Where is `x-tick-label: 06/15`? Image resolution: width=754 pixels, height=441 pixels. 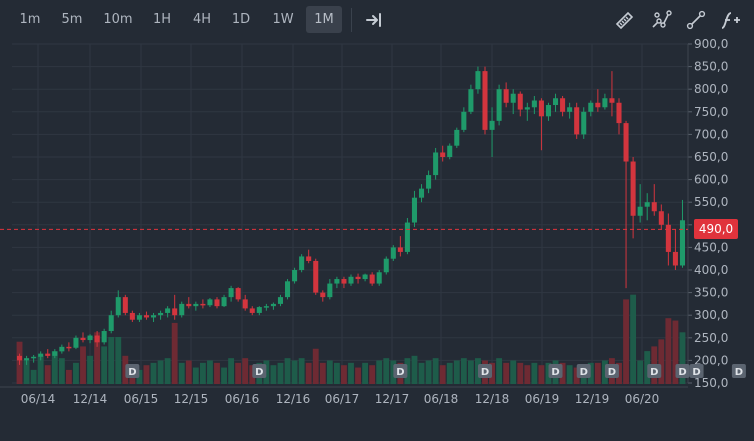
x-tick-label: 06/15 is located at coordinates (141, 399).